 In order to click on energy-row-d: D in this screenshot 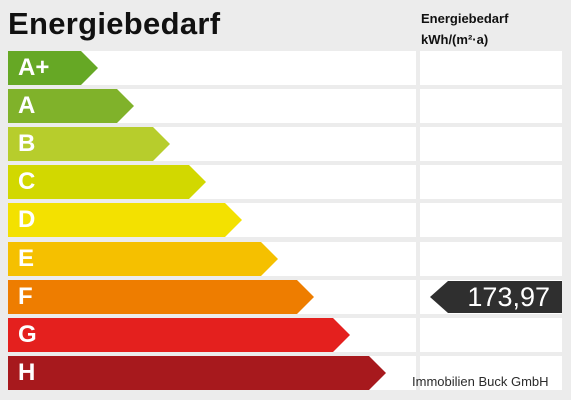, I will do `click(212, 220)`.